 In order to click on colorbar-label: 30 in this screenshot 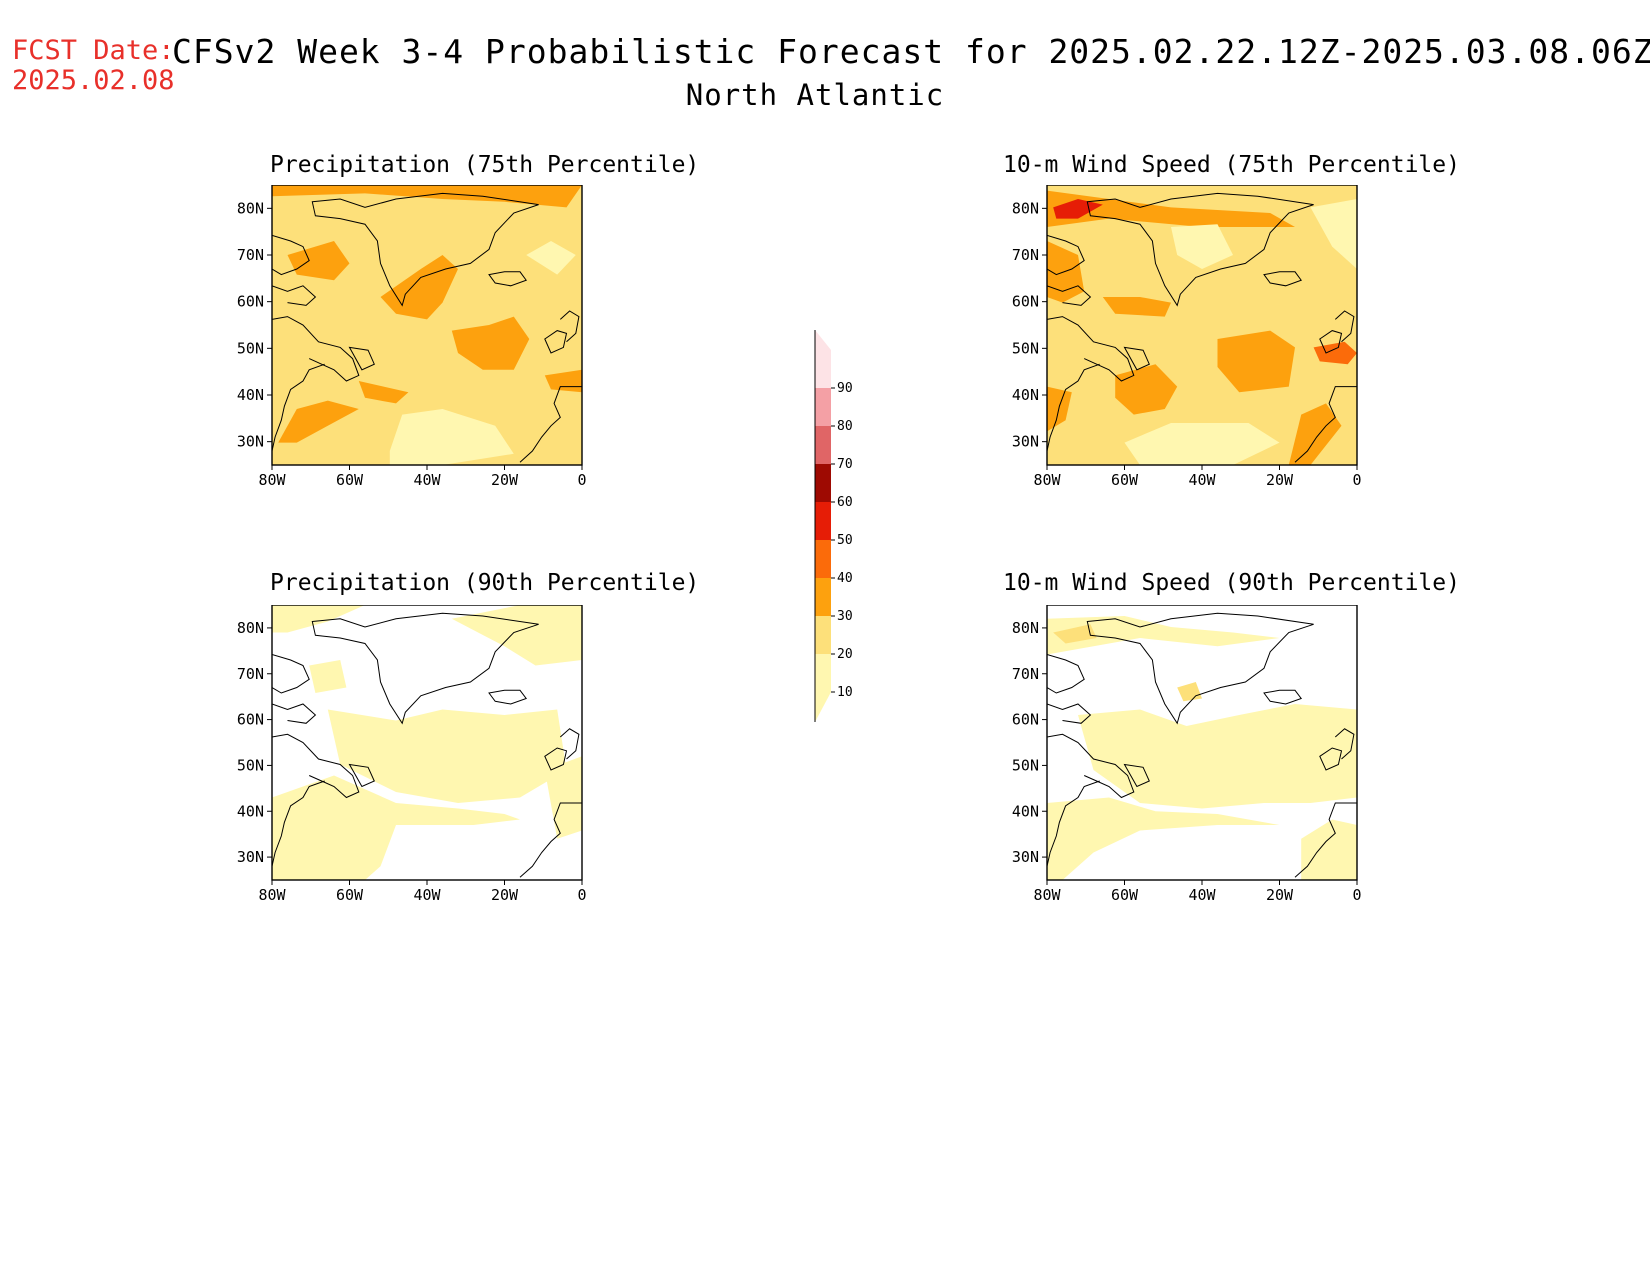, I will do `click(845, 616)`.